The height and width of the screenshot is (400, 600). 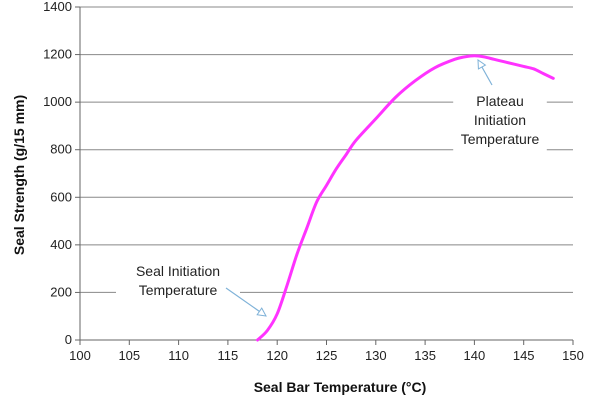 I want to click on x-tick-label: 145, so click(x=524, y=355).